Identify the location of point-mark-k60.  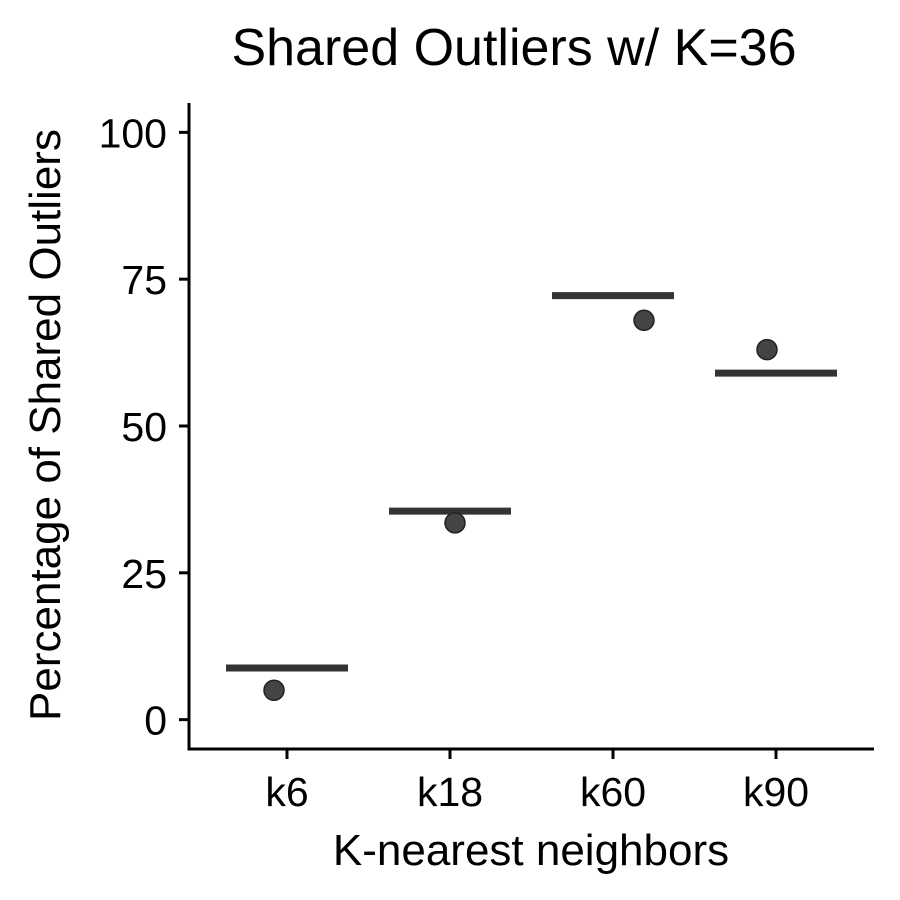
(644, 320).